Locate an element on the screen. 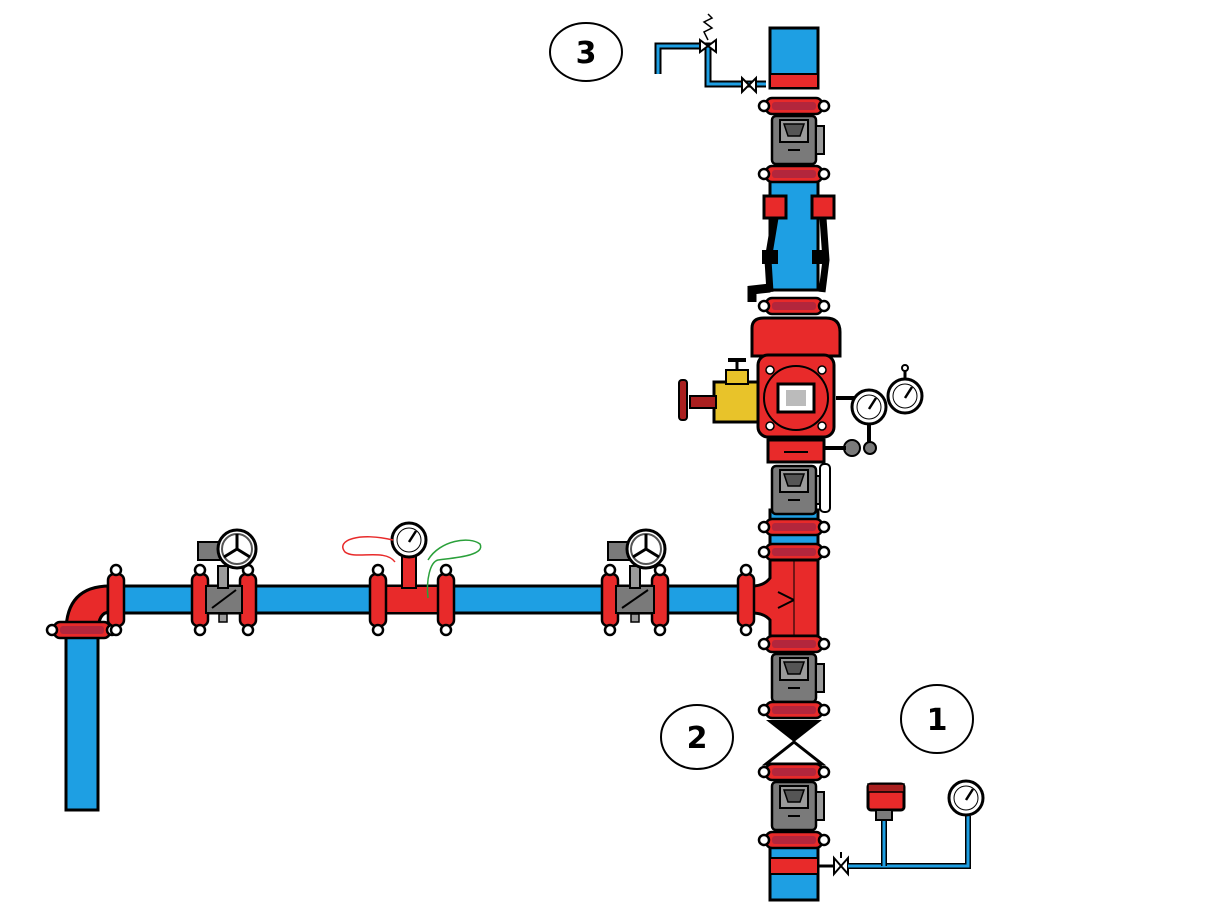 This screenshot has width=1210, height=905. drain-valve is located at coordinates (719, 391).